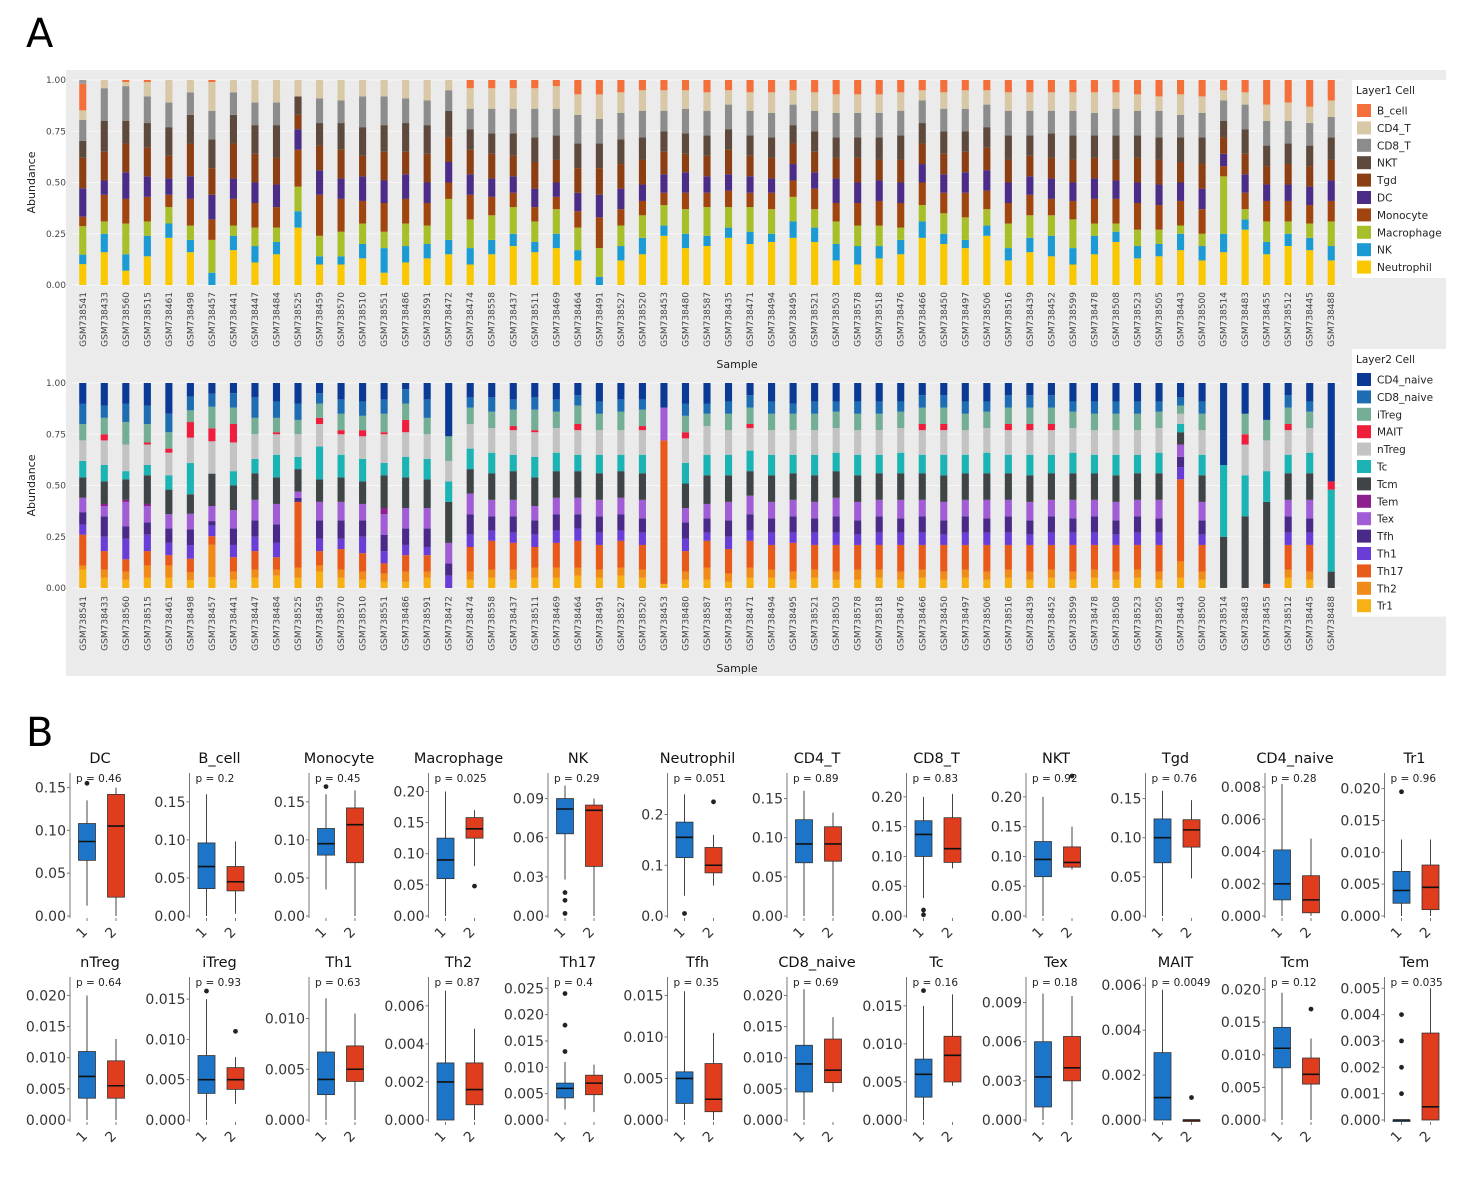 The width and height of the screenshot is (1473, 1179). Describe the element at coordinates (524, 1016) in the screenshot. I see `y-tick-label: 0.020` at that location.